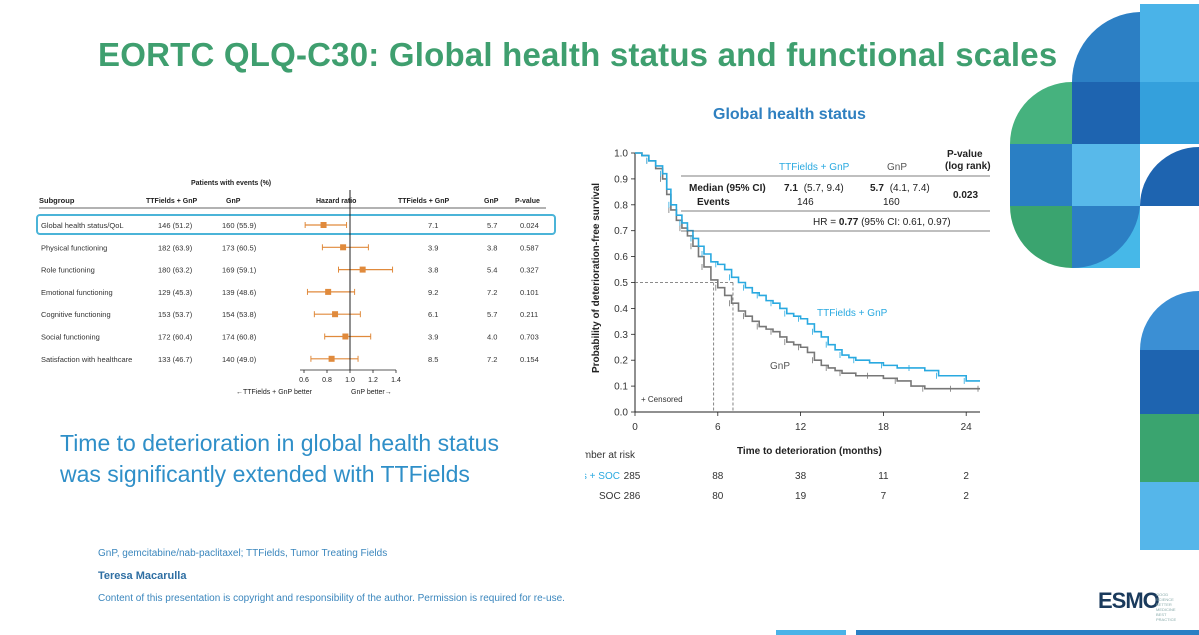 This screenshot has height=635, width=1199. What do you see at coordinates (175, 270) in the screenshot?
I see `forest-row-tt: 180 (63.2)` at bounding box center [175, 270].